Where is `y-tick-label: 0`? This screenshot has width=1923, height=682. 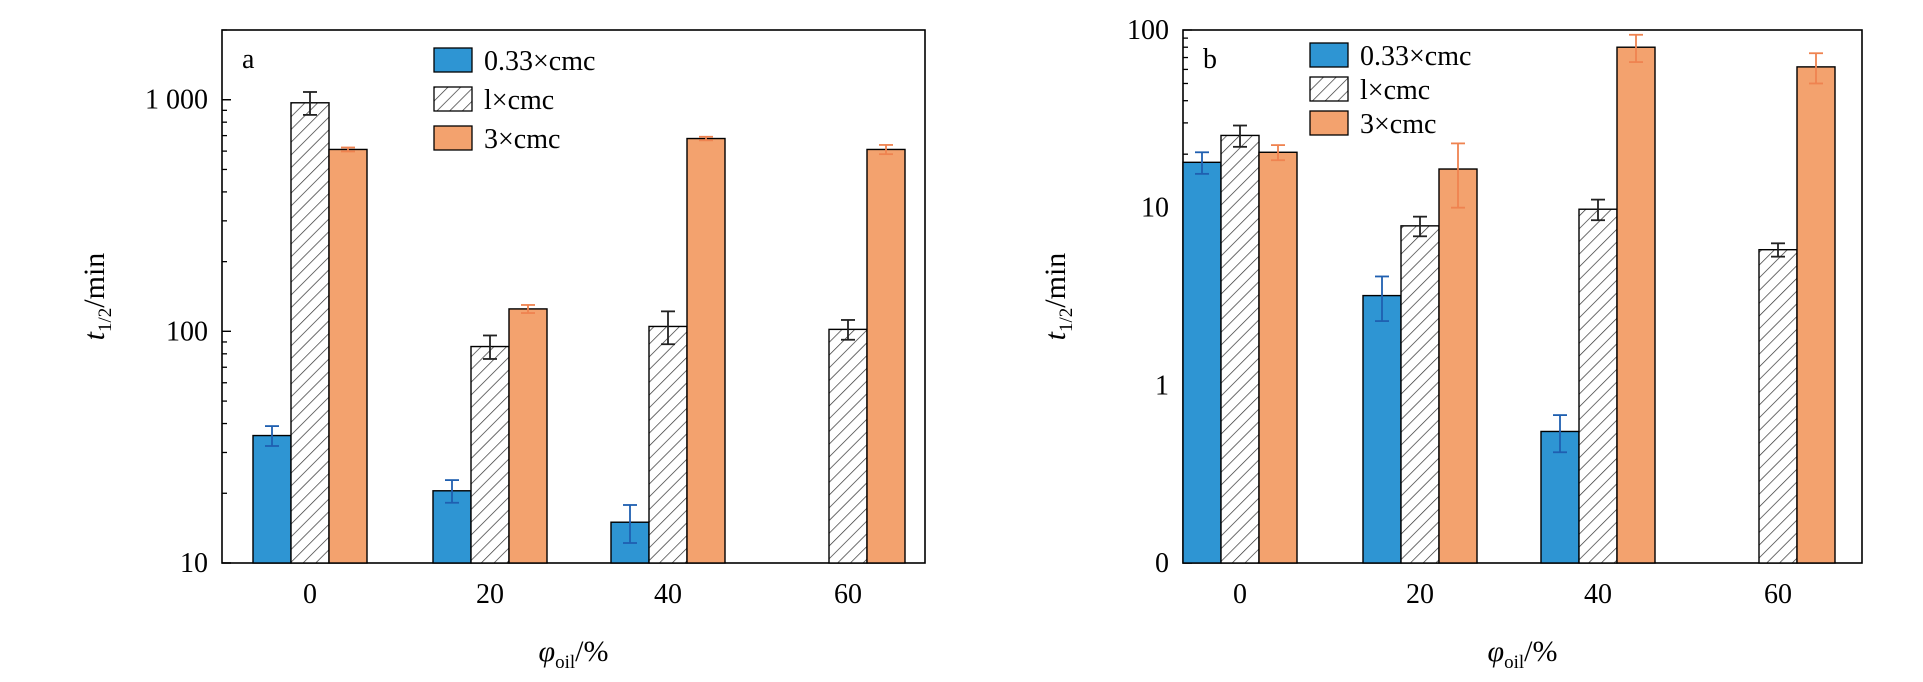 y-tick-label: 0 is located at coordinates (1162, 563).